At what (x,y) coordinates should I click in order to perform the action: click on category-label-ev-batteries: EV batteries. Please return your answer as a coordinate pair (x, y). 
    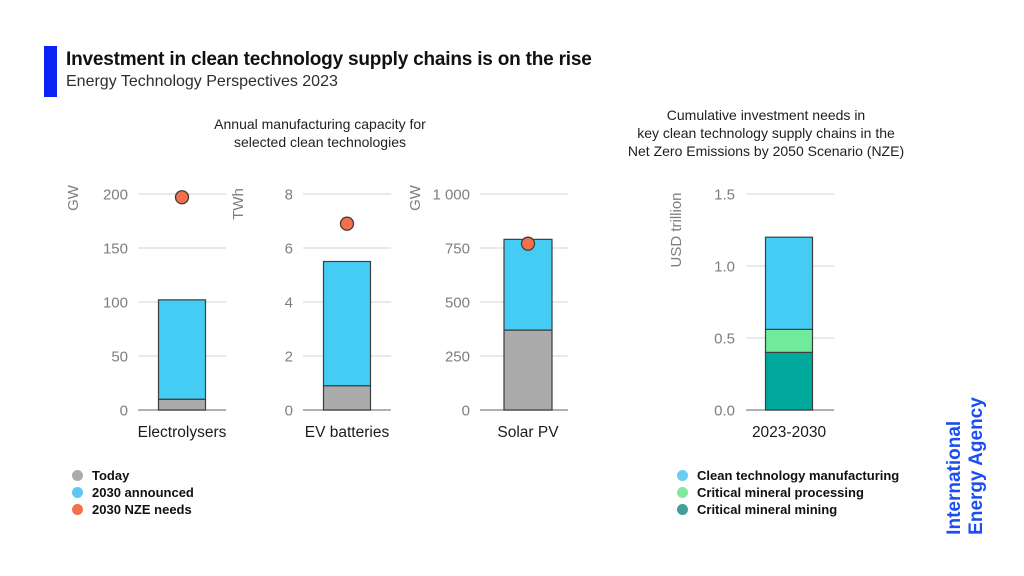
    Looking at the image, I should click on (347, 432).